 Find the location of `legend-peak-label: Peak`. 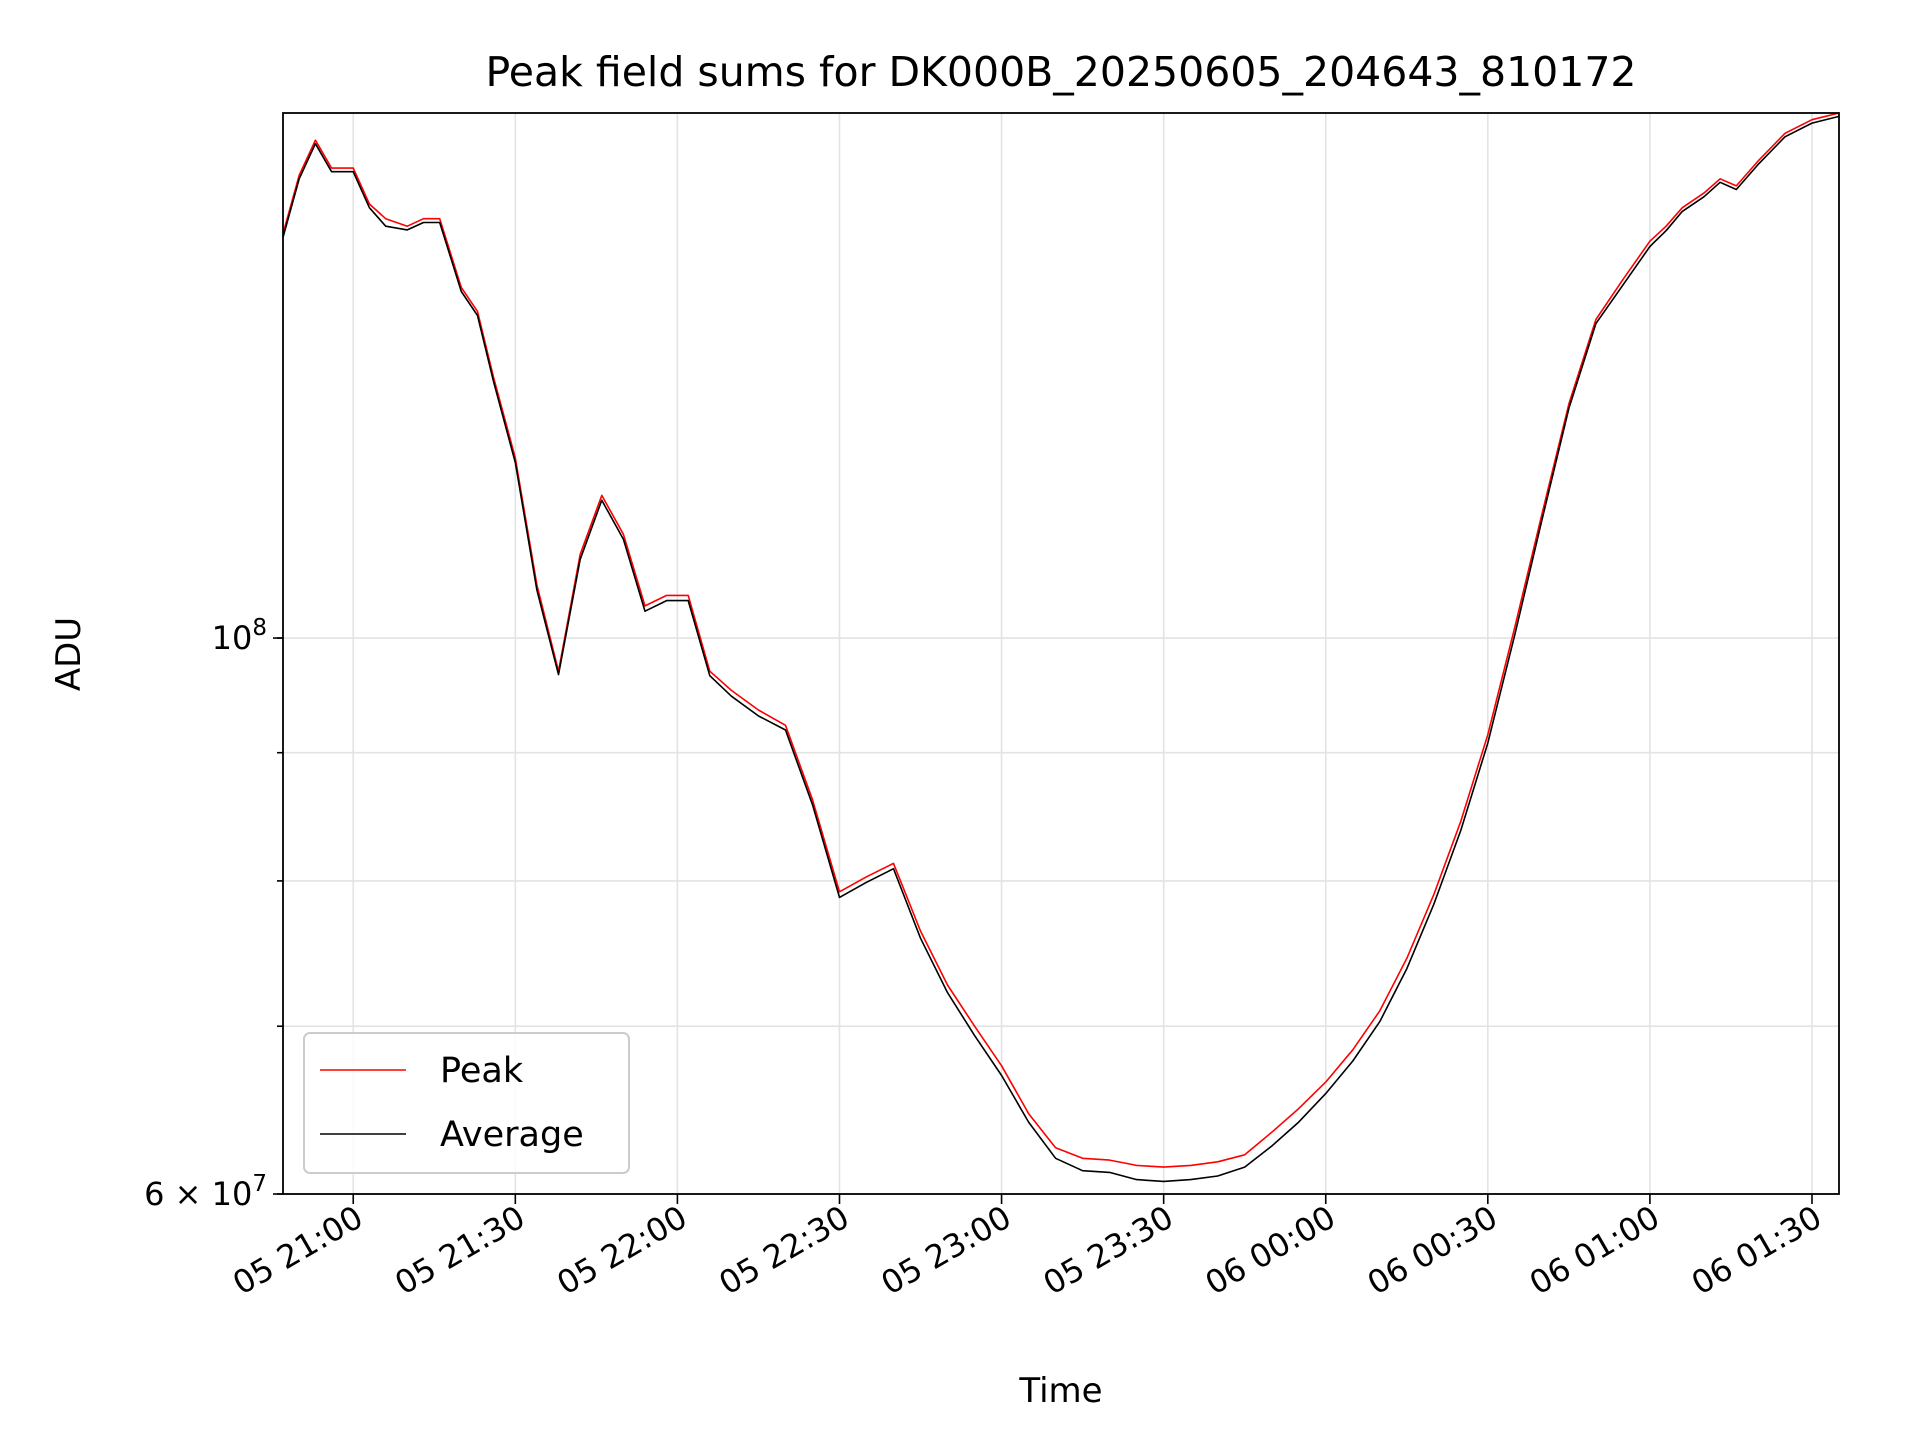

legend-peak-label: Peak is located at coordinates (482, 1071).